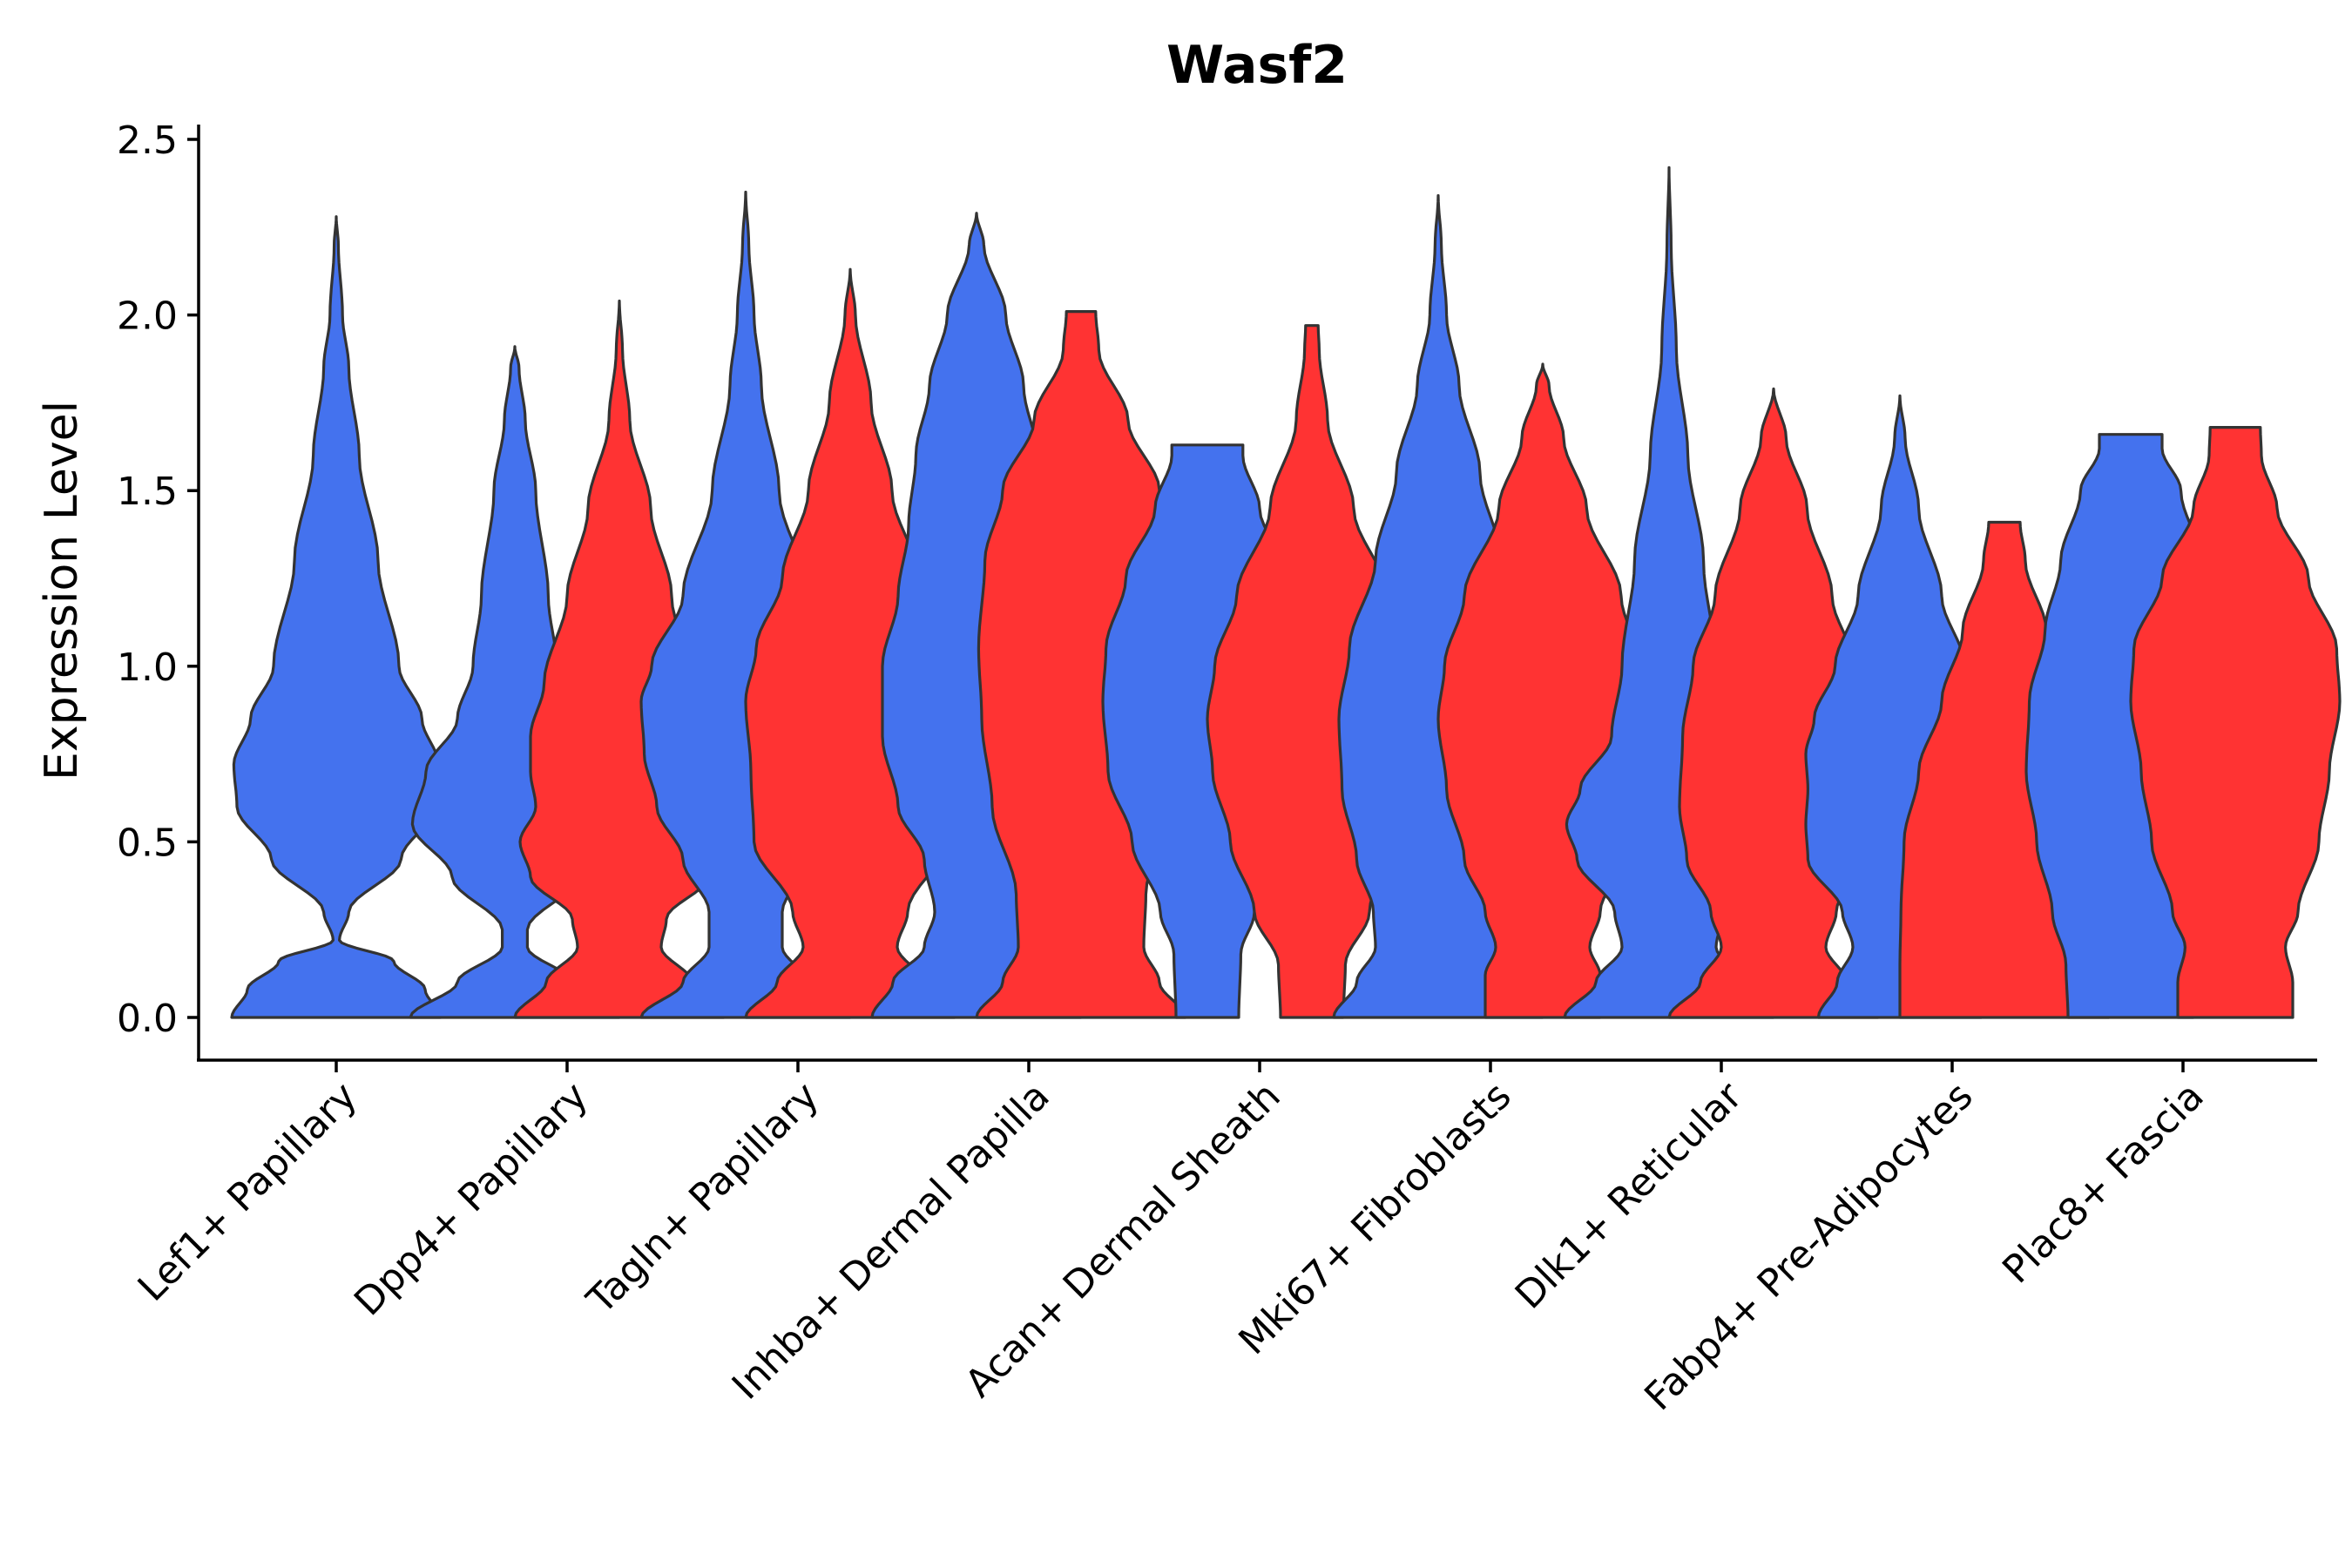  What do you see at coordinates (147, 667) in the screenshot?
I see `y-tick-label: 1.0` at bounding box center [147, 667].